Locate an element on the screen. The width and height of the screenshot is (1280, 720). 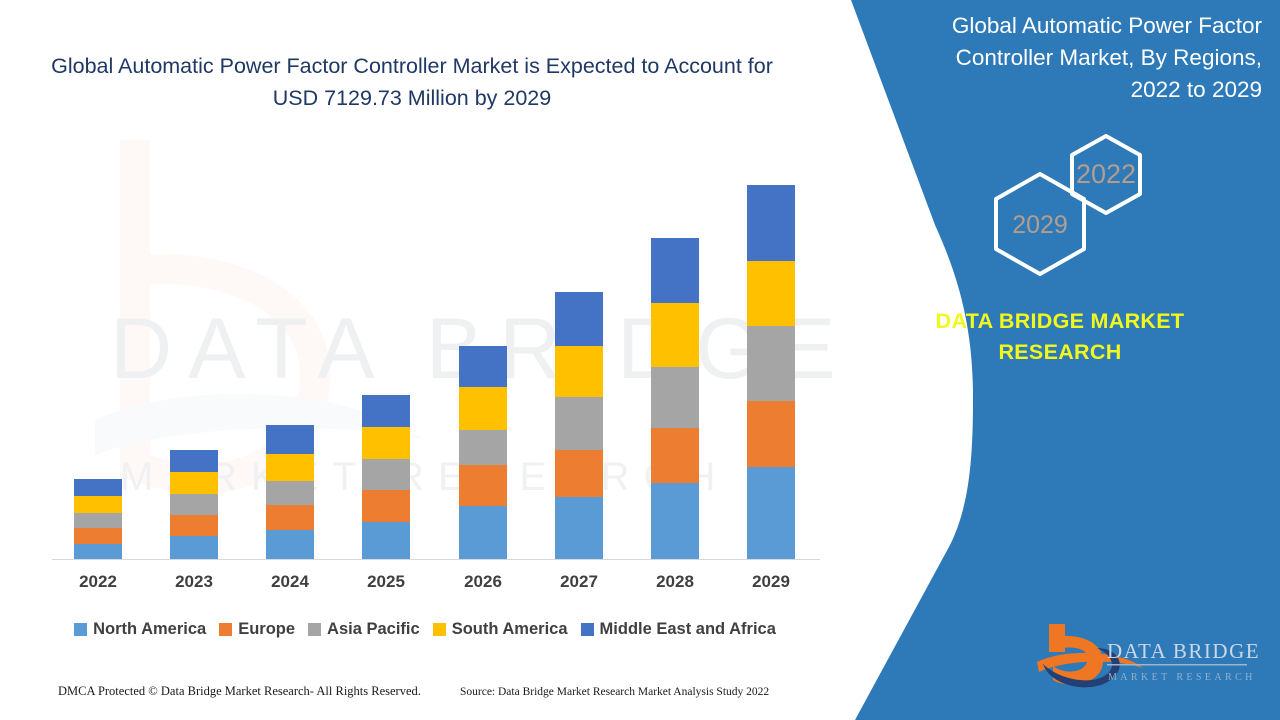
bar-2025 is located at coordinates (386, 477).